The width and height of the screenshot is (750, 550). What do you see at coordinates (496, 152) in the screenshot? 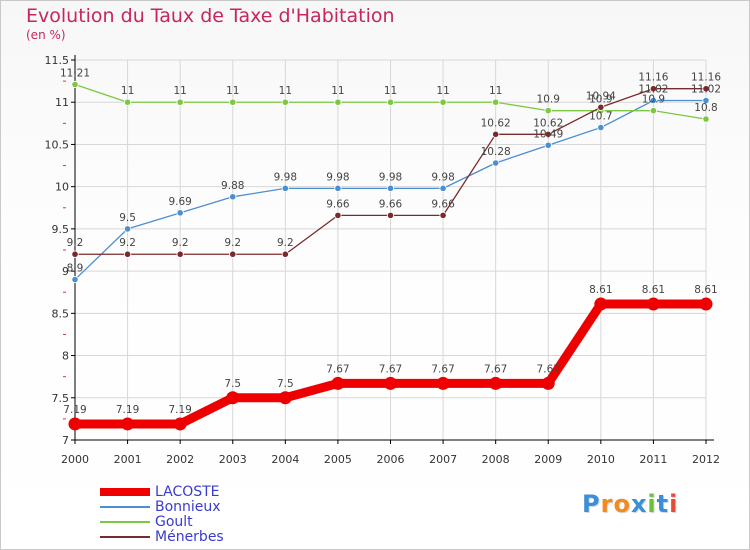
I see `data-label-bonnieux: 10.28` at bounding box center [496, 152].